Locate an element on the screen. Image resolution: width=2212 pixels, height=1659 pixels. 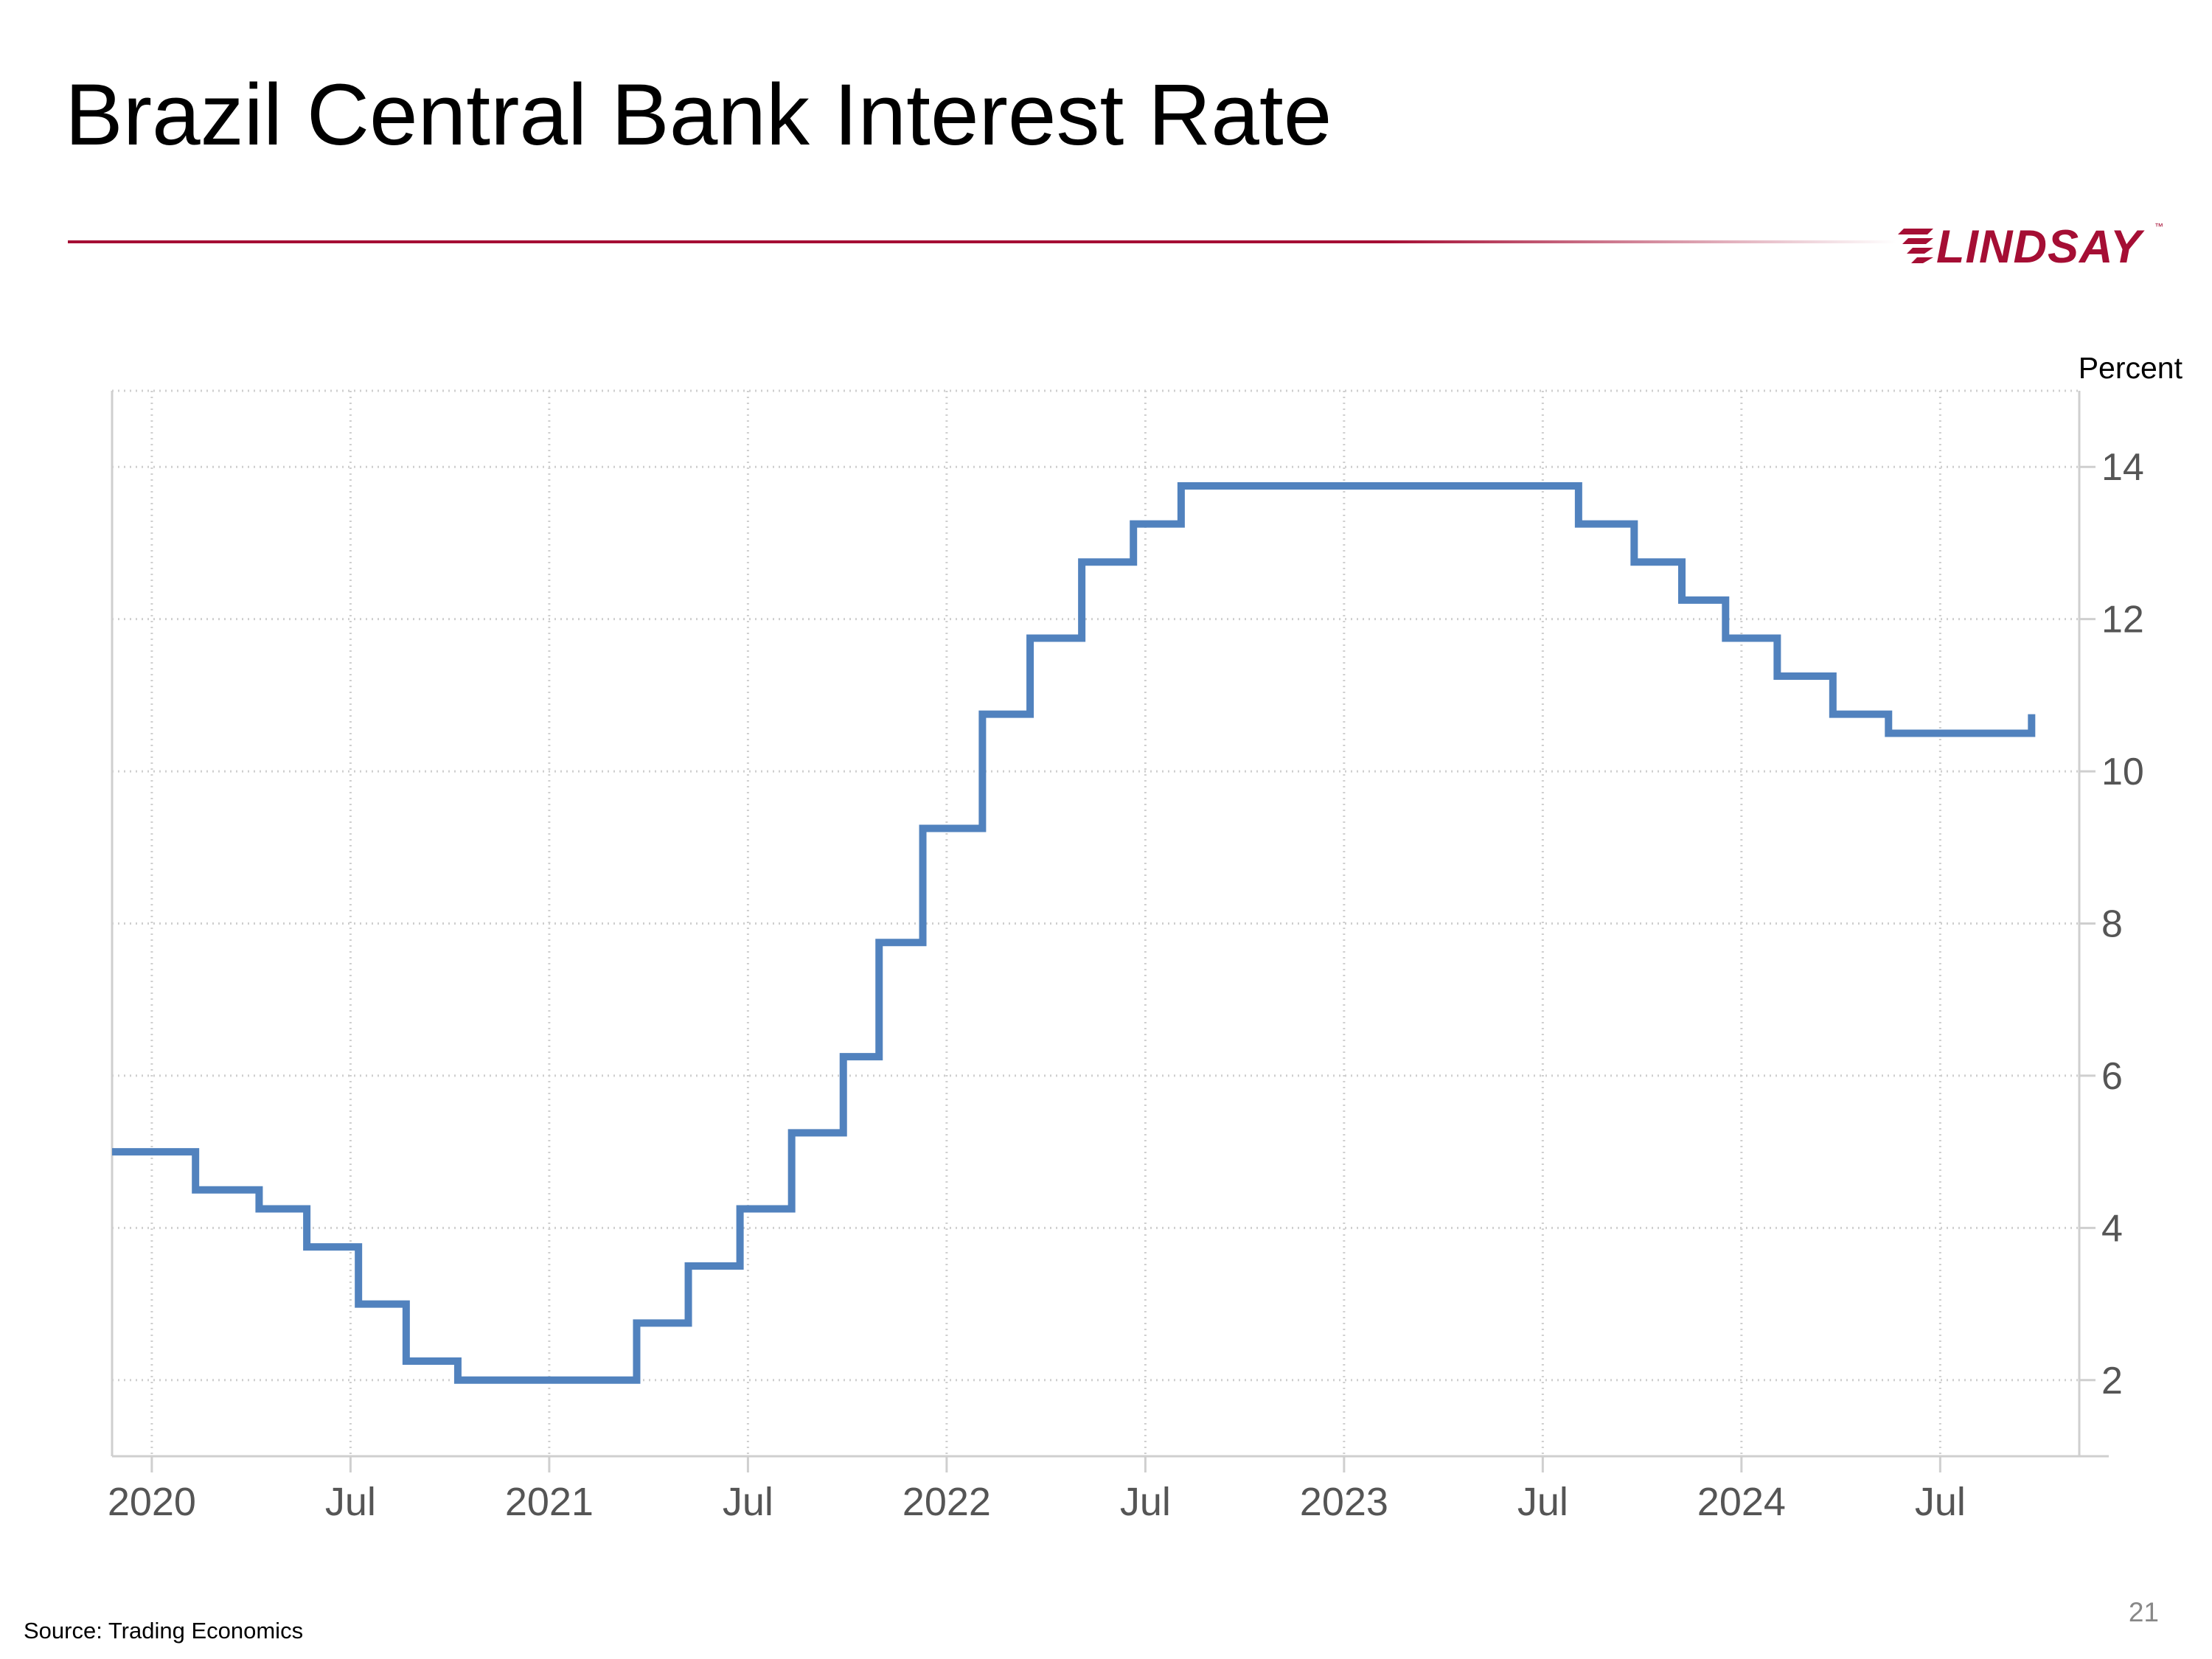
x-tick-label: 2021 is located at coordinates (549, 1502).